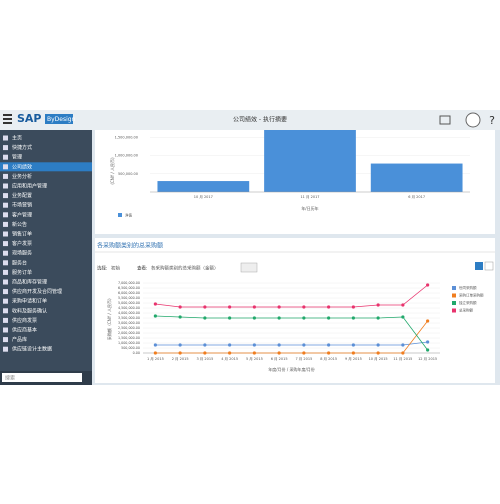 The height and width of the screenshot is (504, 500). I want to click on x-tick-label: 2 月 2015, so click(180, 358).